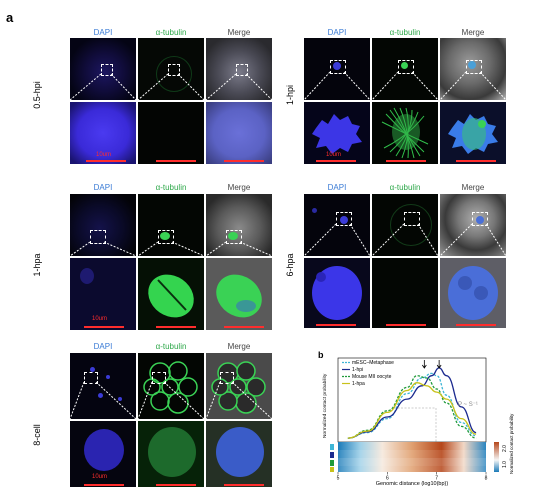 The width and height of the screenshot is (546, 499). I want to click on legend-label: Mouse MII oocyte, so click(372, 377).